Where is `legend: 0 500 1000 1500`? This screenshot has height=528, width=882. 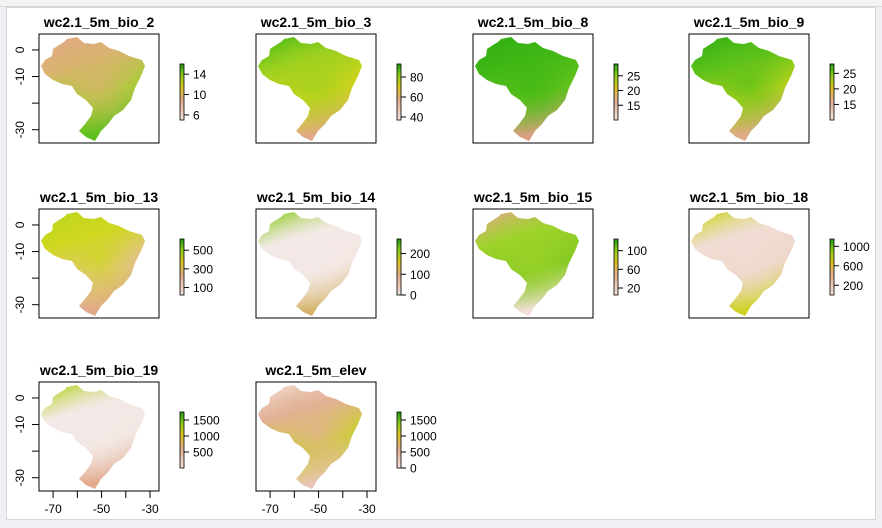
legend: 0 500 1000 1500 is located at coordinates (416, 443).